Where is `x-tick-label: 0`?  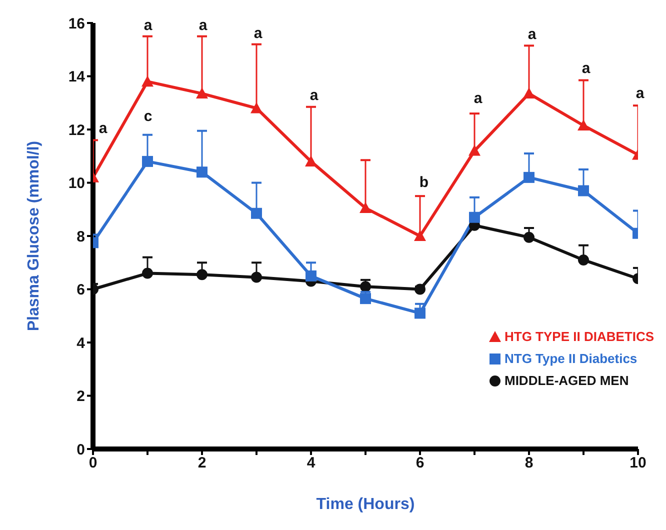
x-tick-label: 0 is located at coordinates (93, 463).